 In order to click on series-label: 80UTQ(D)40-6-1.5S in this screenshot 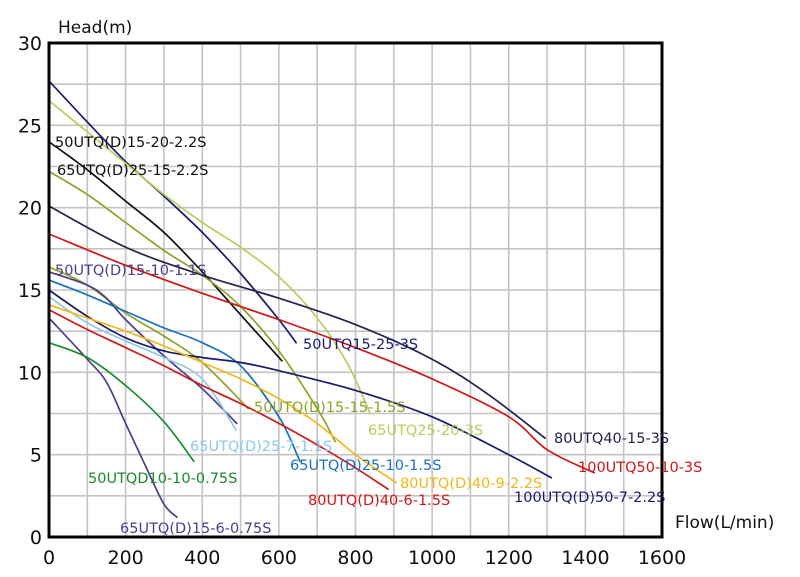, I will do `click(379, 501)`.